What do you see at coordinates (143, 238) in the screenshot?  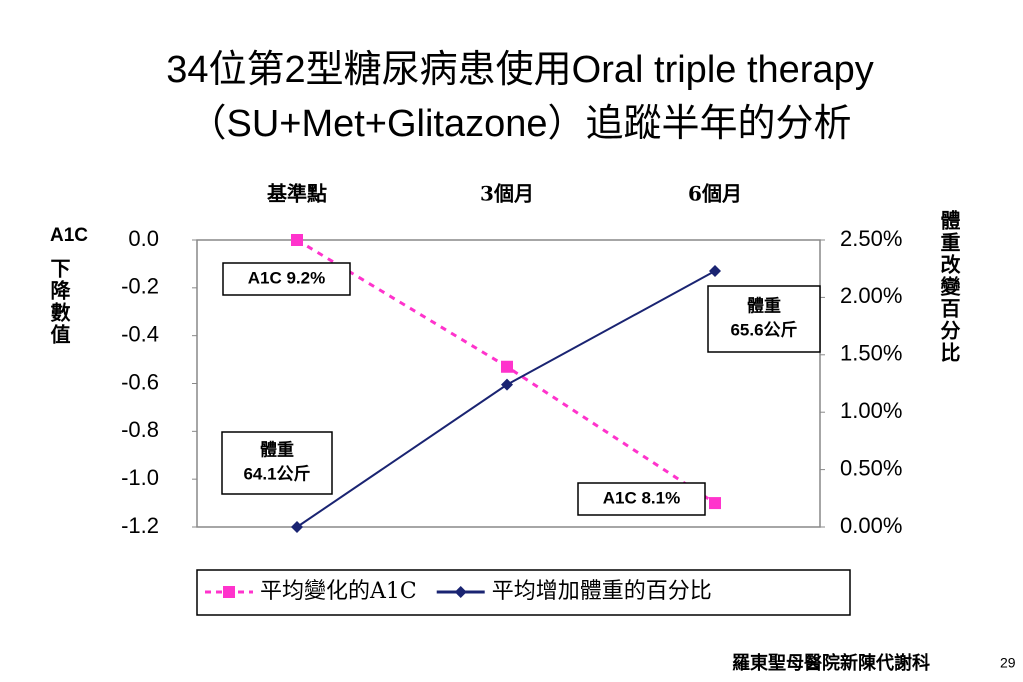 I see `y-tick-label: 0.0` at bounding box center [143, 238].